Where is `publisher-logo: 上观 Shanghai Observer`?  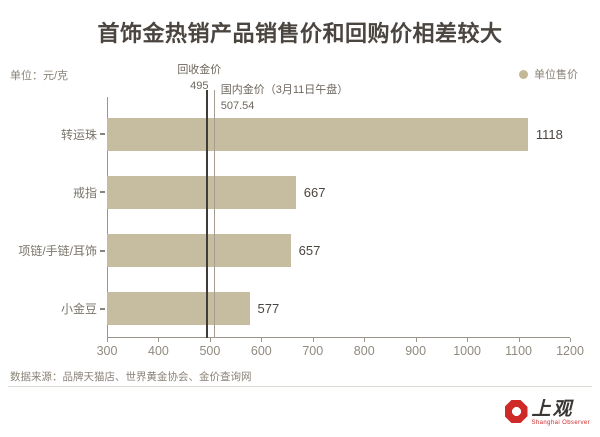 publisher-logo: 上观 Shanghai Observer is located at coordinates (547, 412).